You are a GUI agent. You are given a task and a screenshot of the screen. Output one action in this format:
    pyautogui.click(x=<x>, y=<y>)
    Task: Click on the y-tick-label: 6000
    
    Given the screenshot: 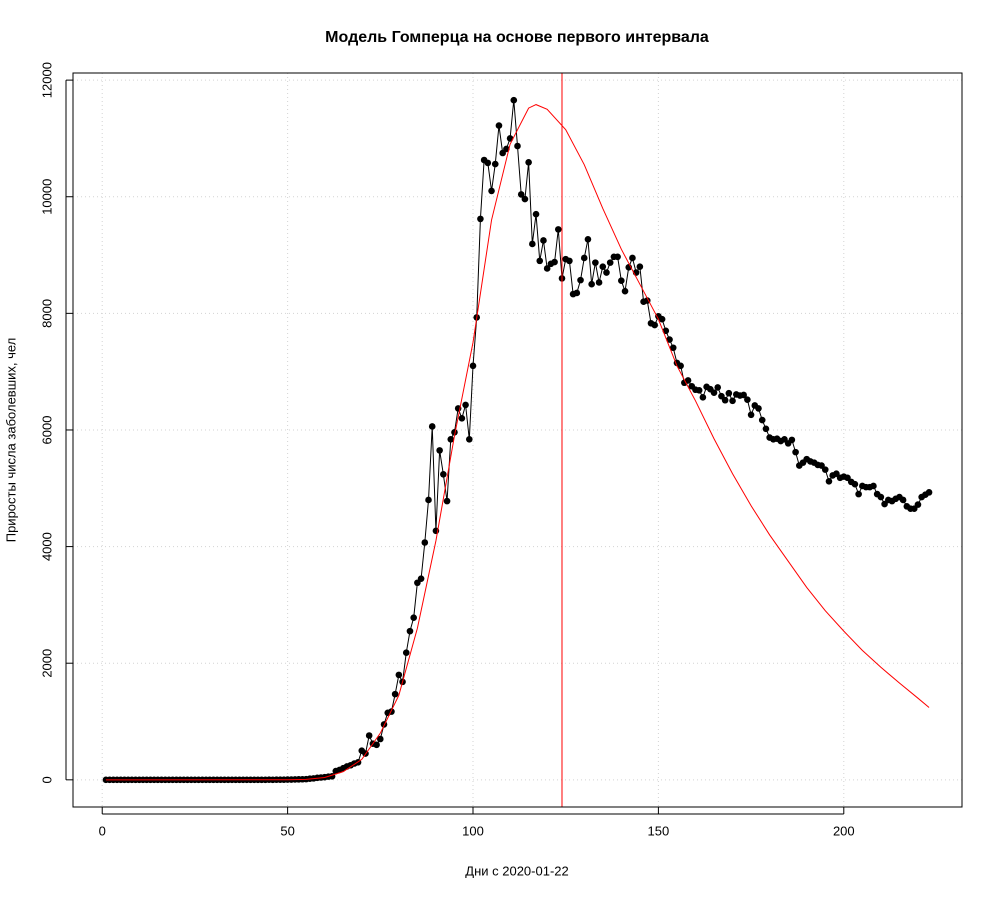 What is the action you would take?
    pyautogui.click(x=46, y=430)
    